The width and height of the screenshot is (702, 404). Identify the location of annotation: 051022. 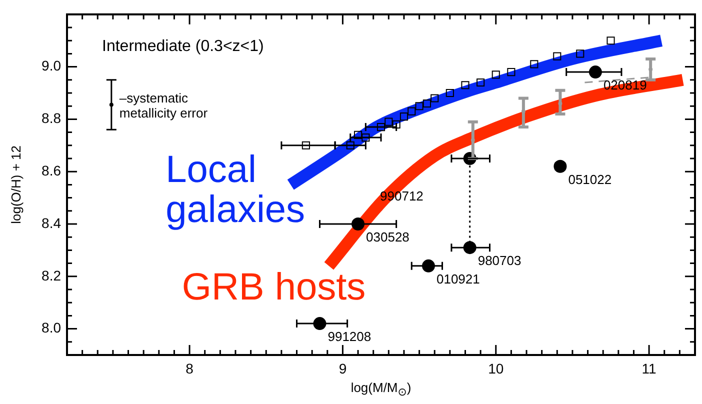
(590, 179).